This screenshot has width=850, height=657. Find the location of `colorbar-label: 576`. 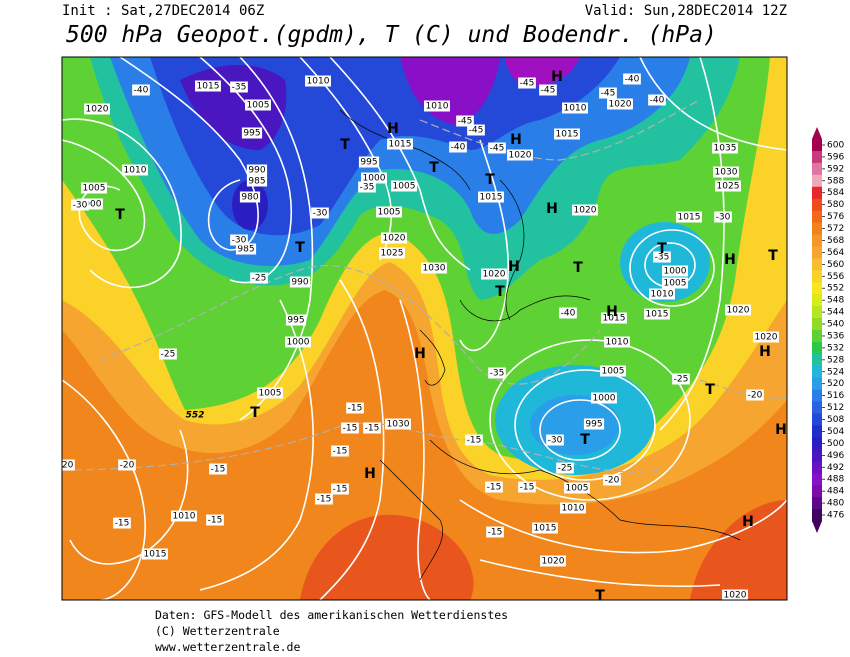

colorbar-label: 576 is located at coordinates (835, 217).